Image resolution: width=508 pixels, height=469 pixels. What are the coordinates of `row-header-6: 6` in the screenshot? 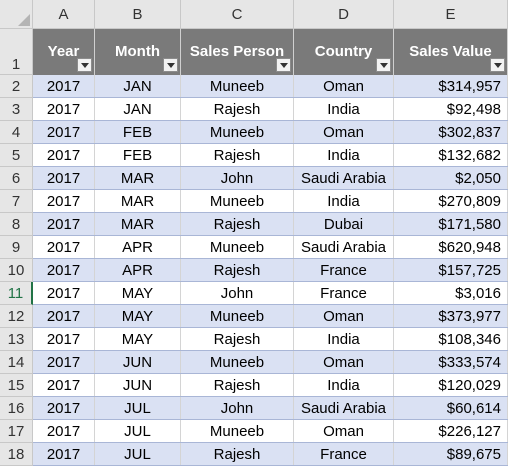 It's located at (16, 178).